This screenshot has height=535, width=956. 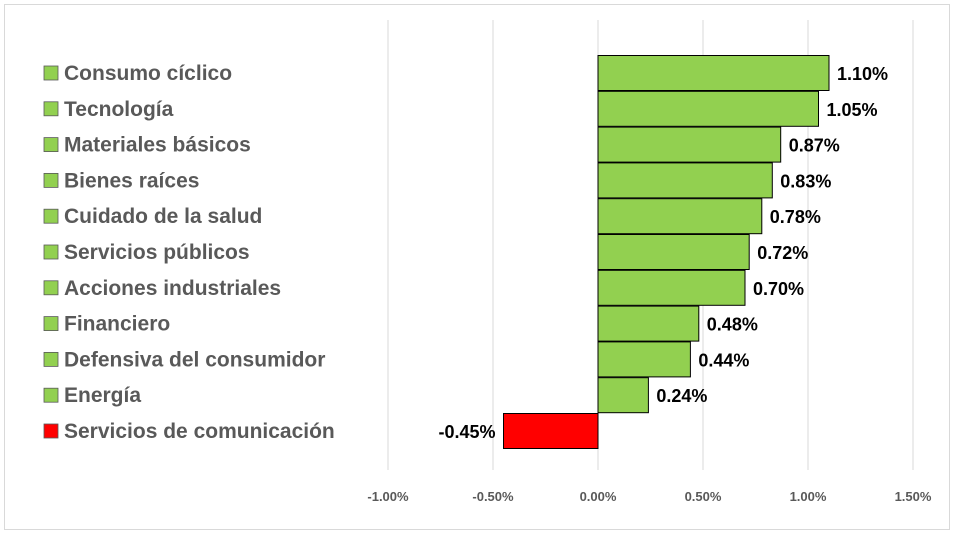 What do you see at coordinates (194, 359) in the screenshot?
I see `legend-label: Defensiva del consumidor` at bounding box center [194, 359].